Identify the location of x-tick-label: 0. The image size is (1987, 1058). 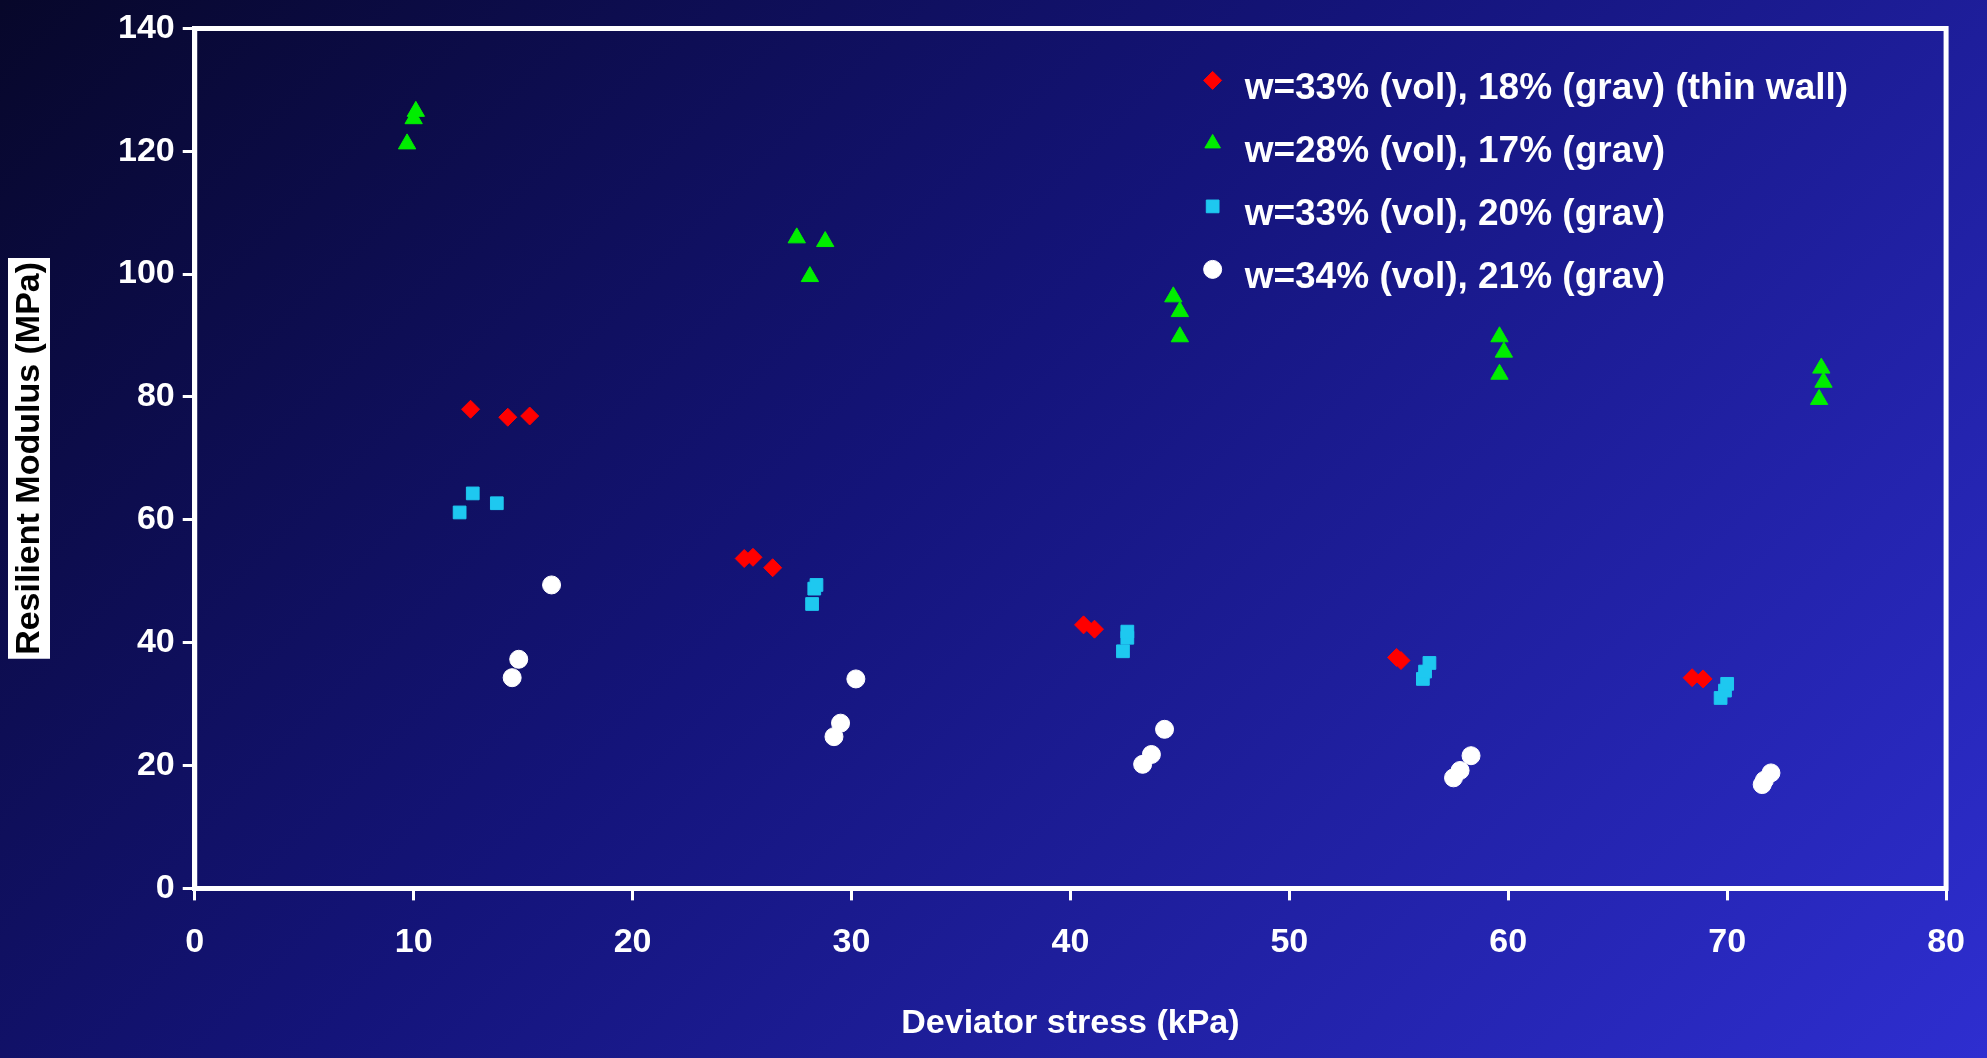
(195, 940).